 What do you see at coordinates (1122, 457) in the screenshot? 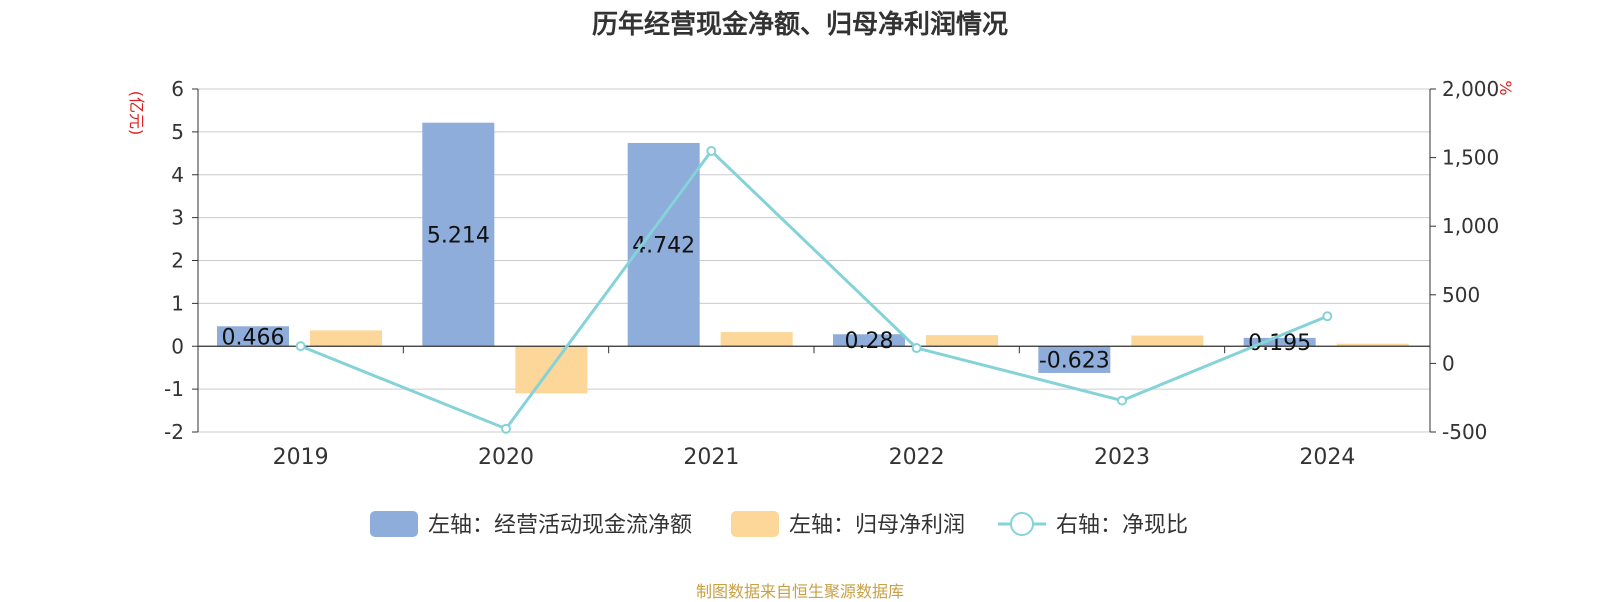
I see `x-tick-label: 2023` at bounding box center [1122, 457].